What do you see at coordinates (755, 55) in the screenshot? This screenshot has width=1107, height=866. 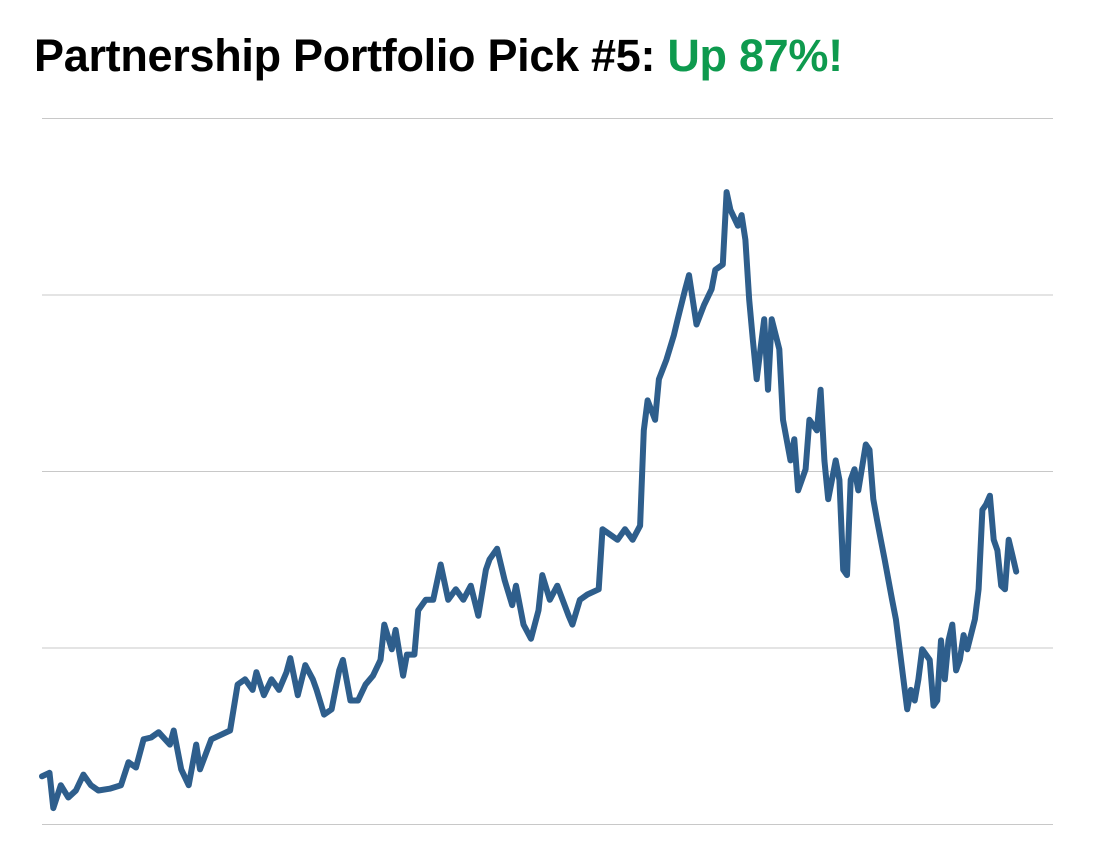 I see `title-highlight: Up 87%!` at bounding box center [755, 55].